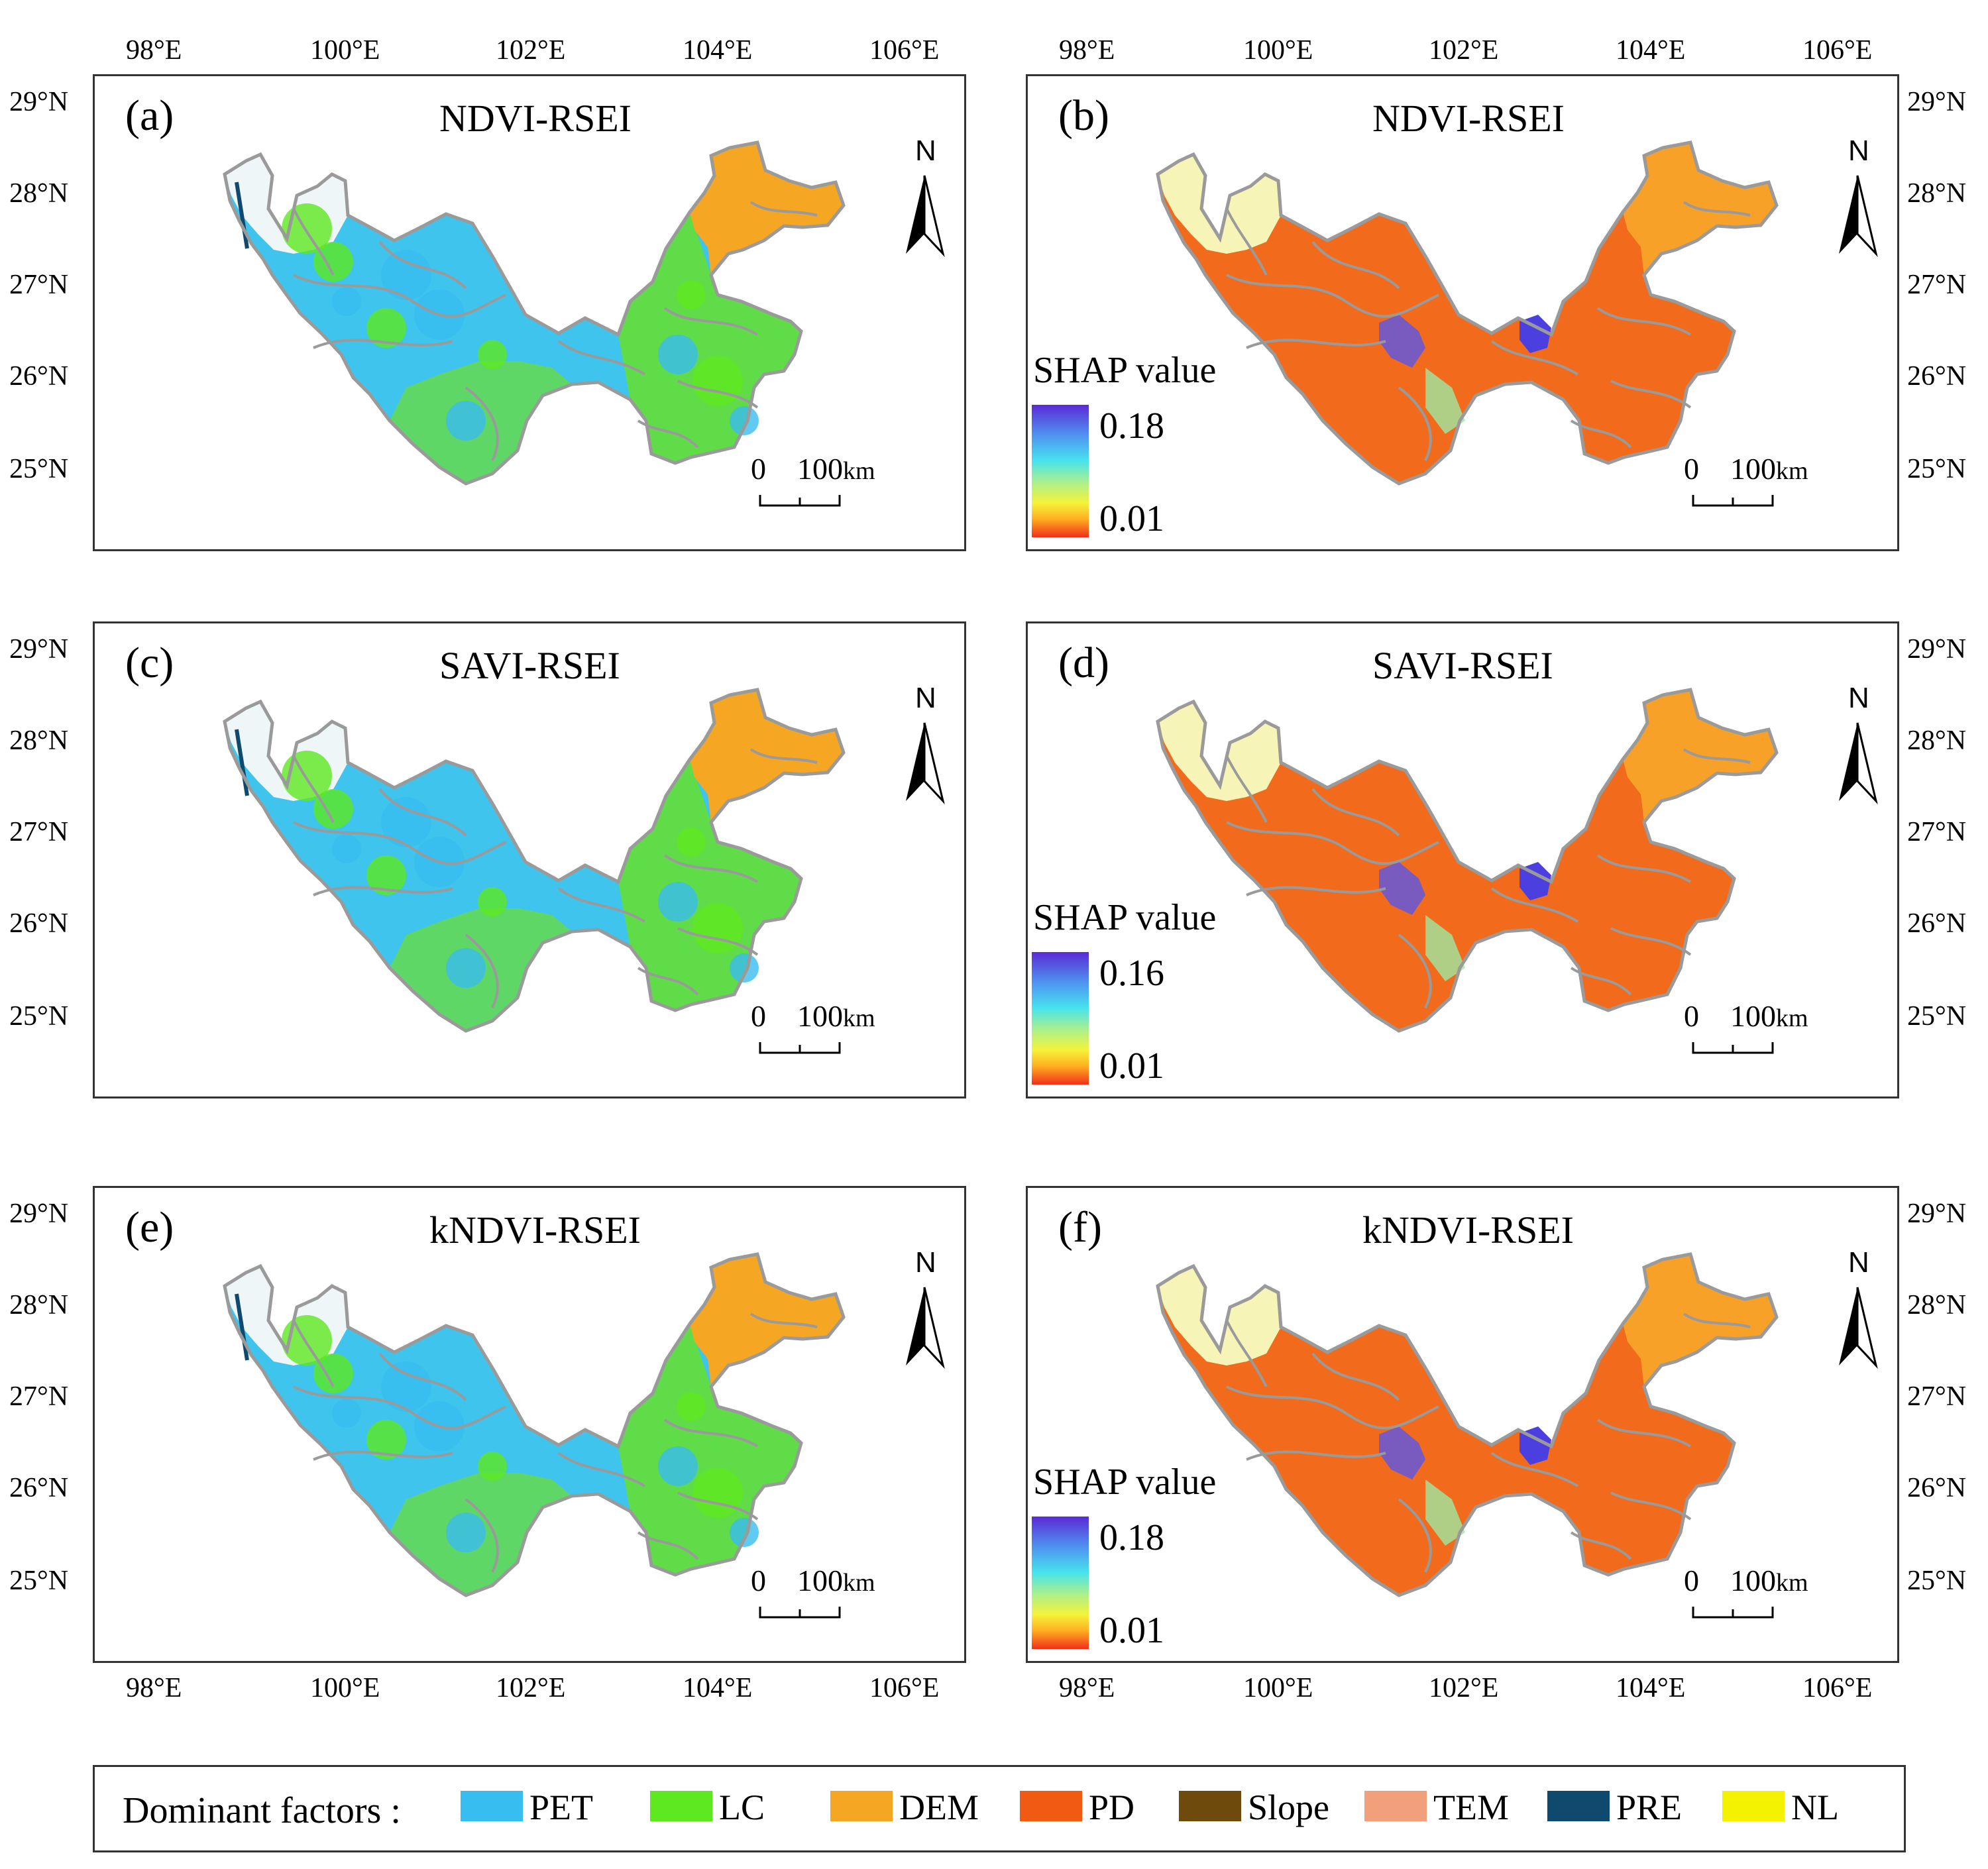  Describe the element at coordinates (535, 118) in the screenshot. I see `panel-title: NDVI-RSEI` at that location.